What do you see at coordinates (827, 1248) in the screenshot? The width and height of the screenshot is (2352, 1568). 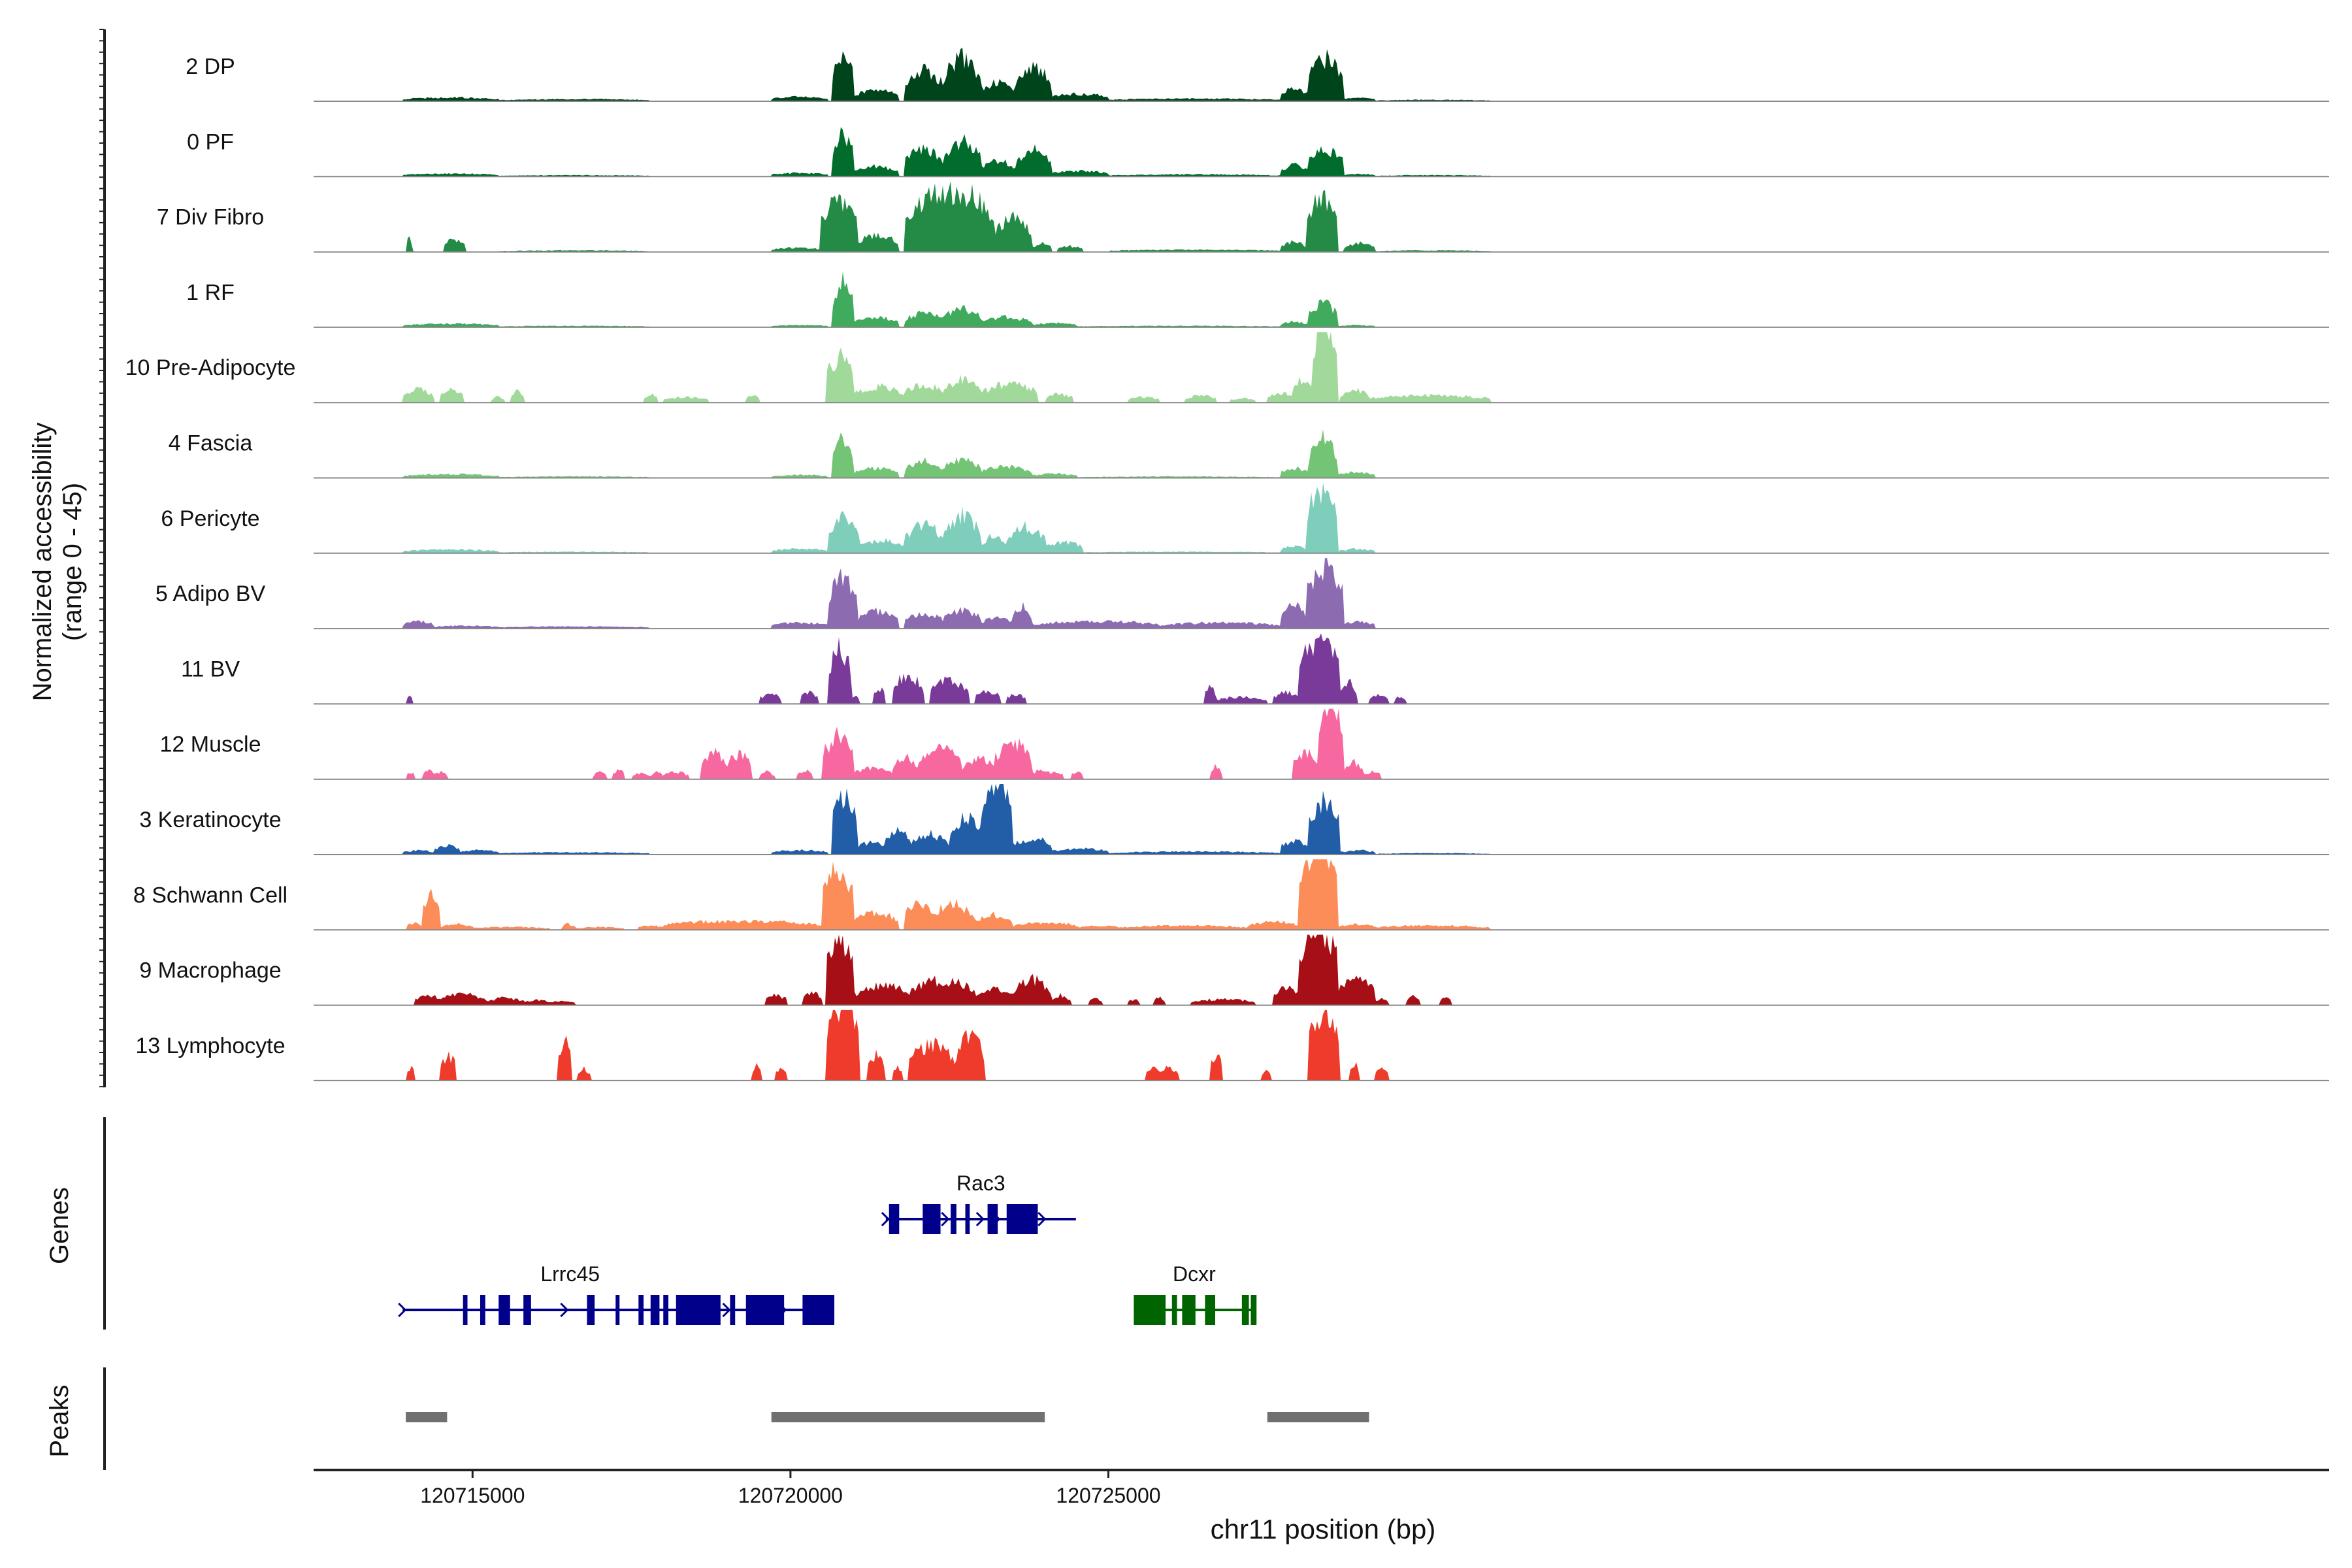 I see `gene-track: Lrrc45 Rac3 Dcxr` at bounding box center [827, 1248].